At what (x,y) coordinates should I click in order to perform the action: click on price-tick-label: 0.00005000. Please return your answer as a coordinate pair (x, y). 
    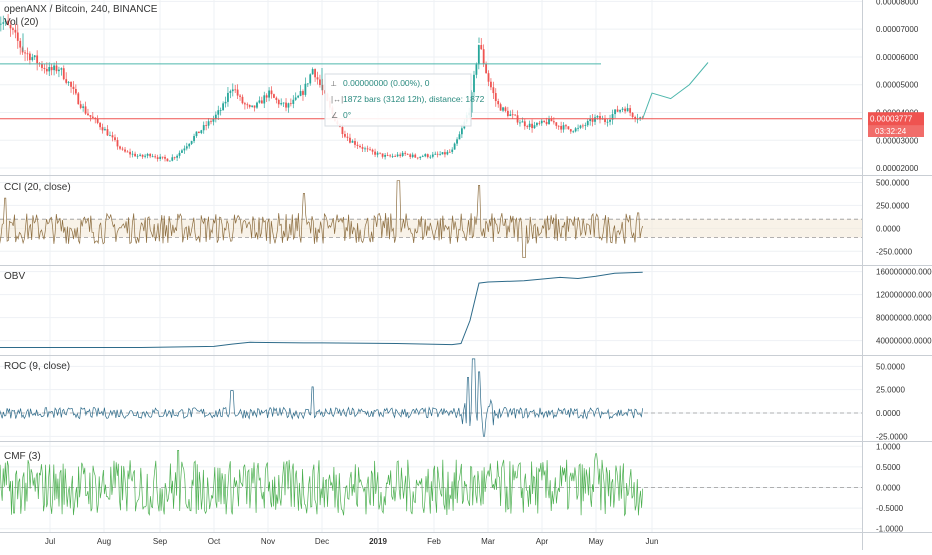
    Looking at the image, I should click on (897, 85).